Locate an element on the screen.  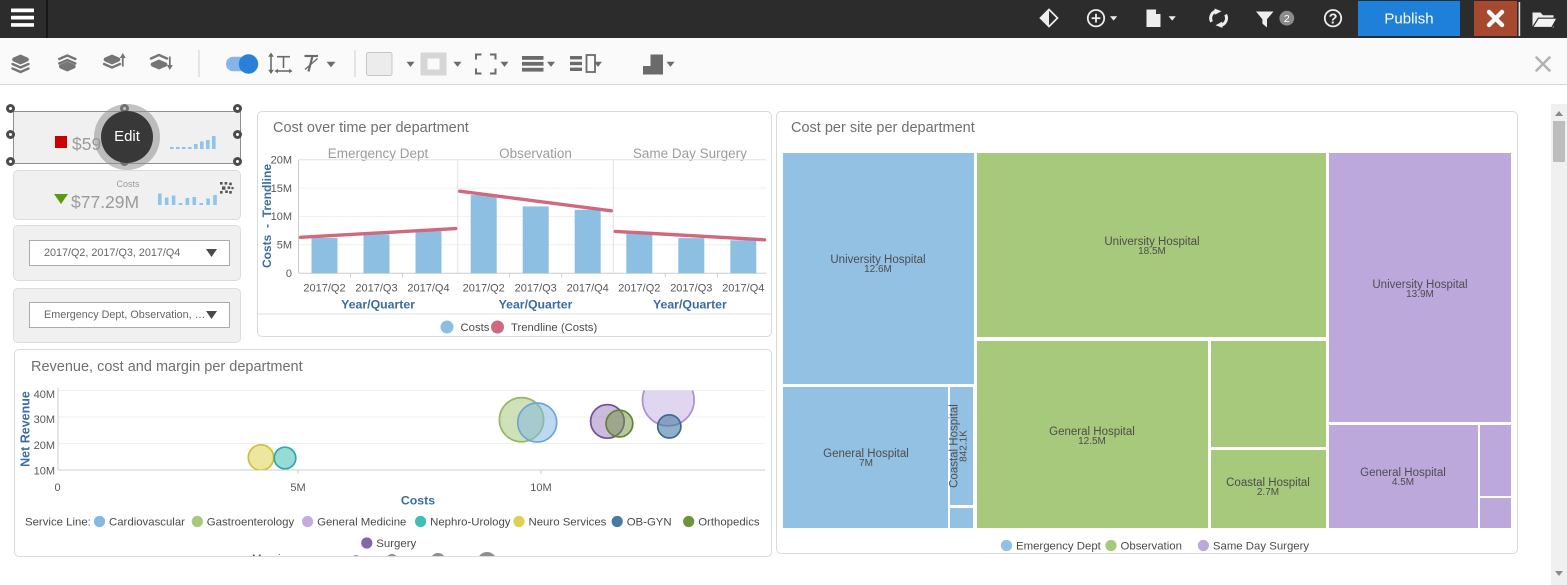
svg-text: Surgery is located at coordinates (396, 544).